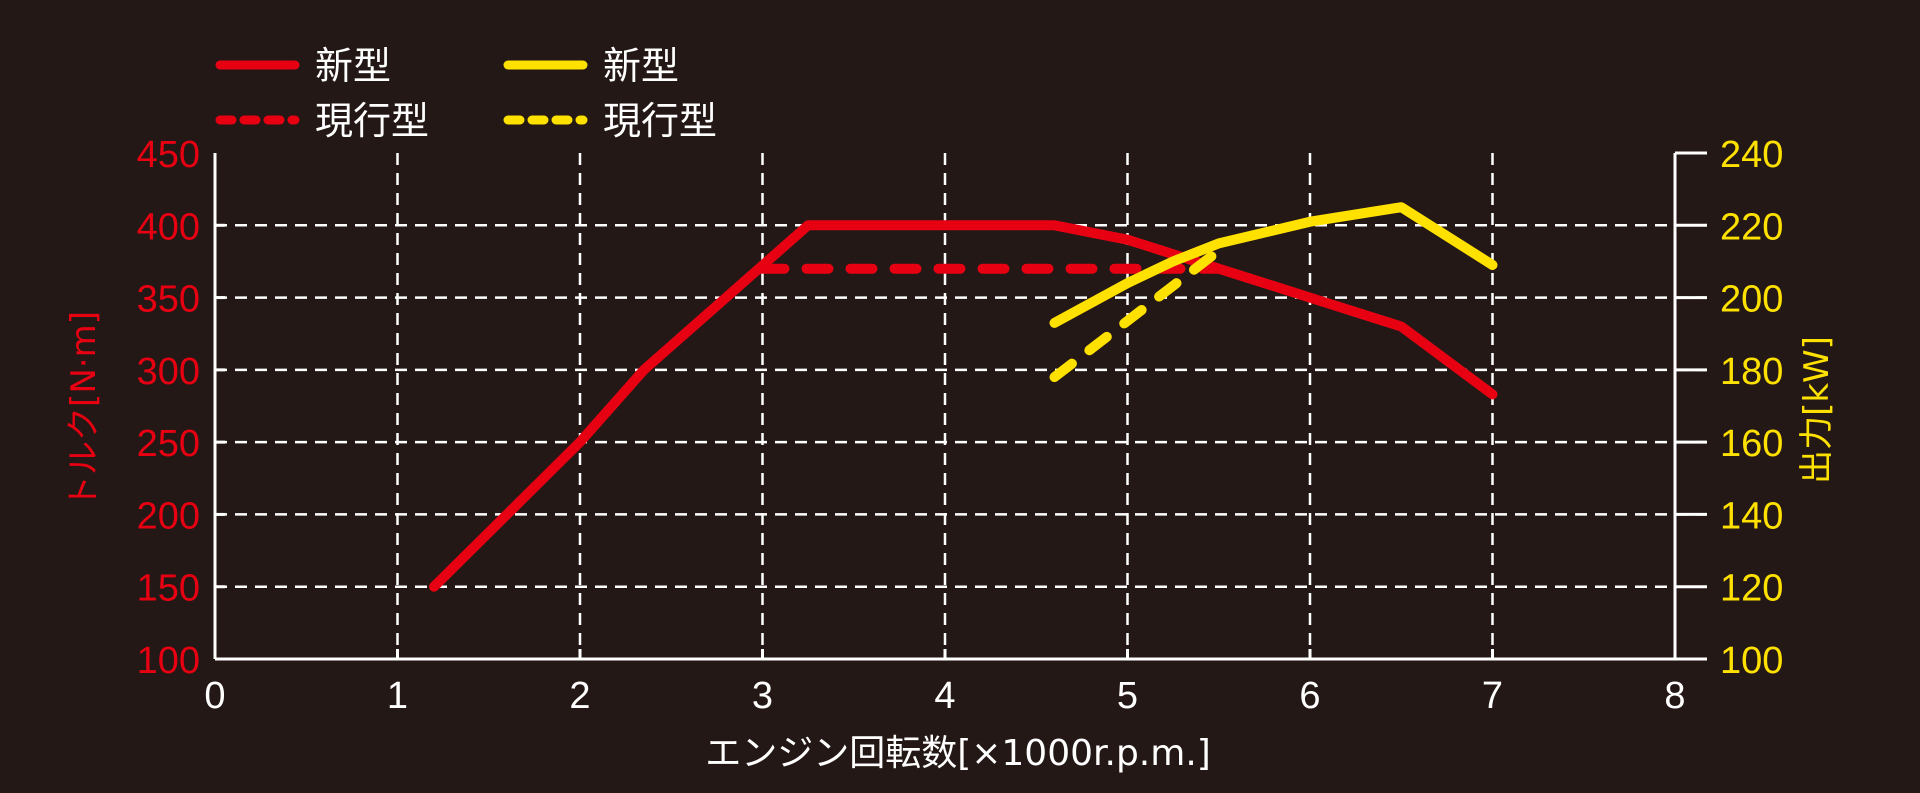  What do you see at coordinates (1751, 661) in the screenshot?
I see `right-tick-label: 100` at bounding box center [1751, 661].